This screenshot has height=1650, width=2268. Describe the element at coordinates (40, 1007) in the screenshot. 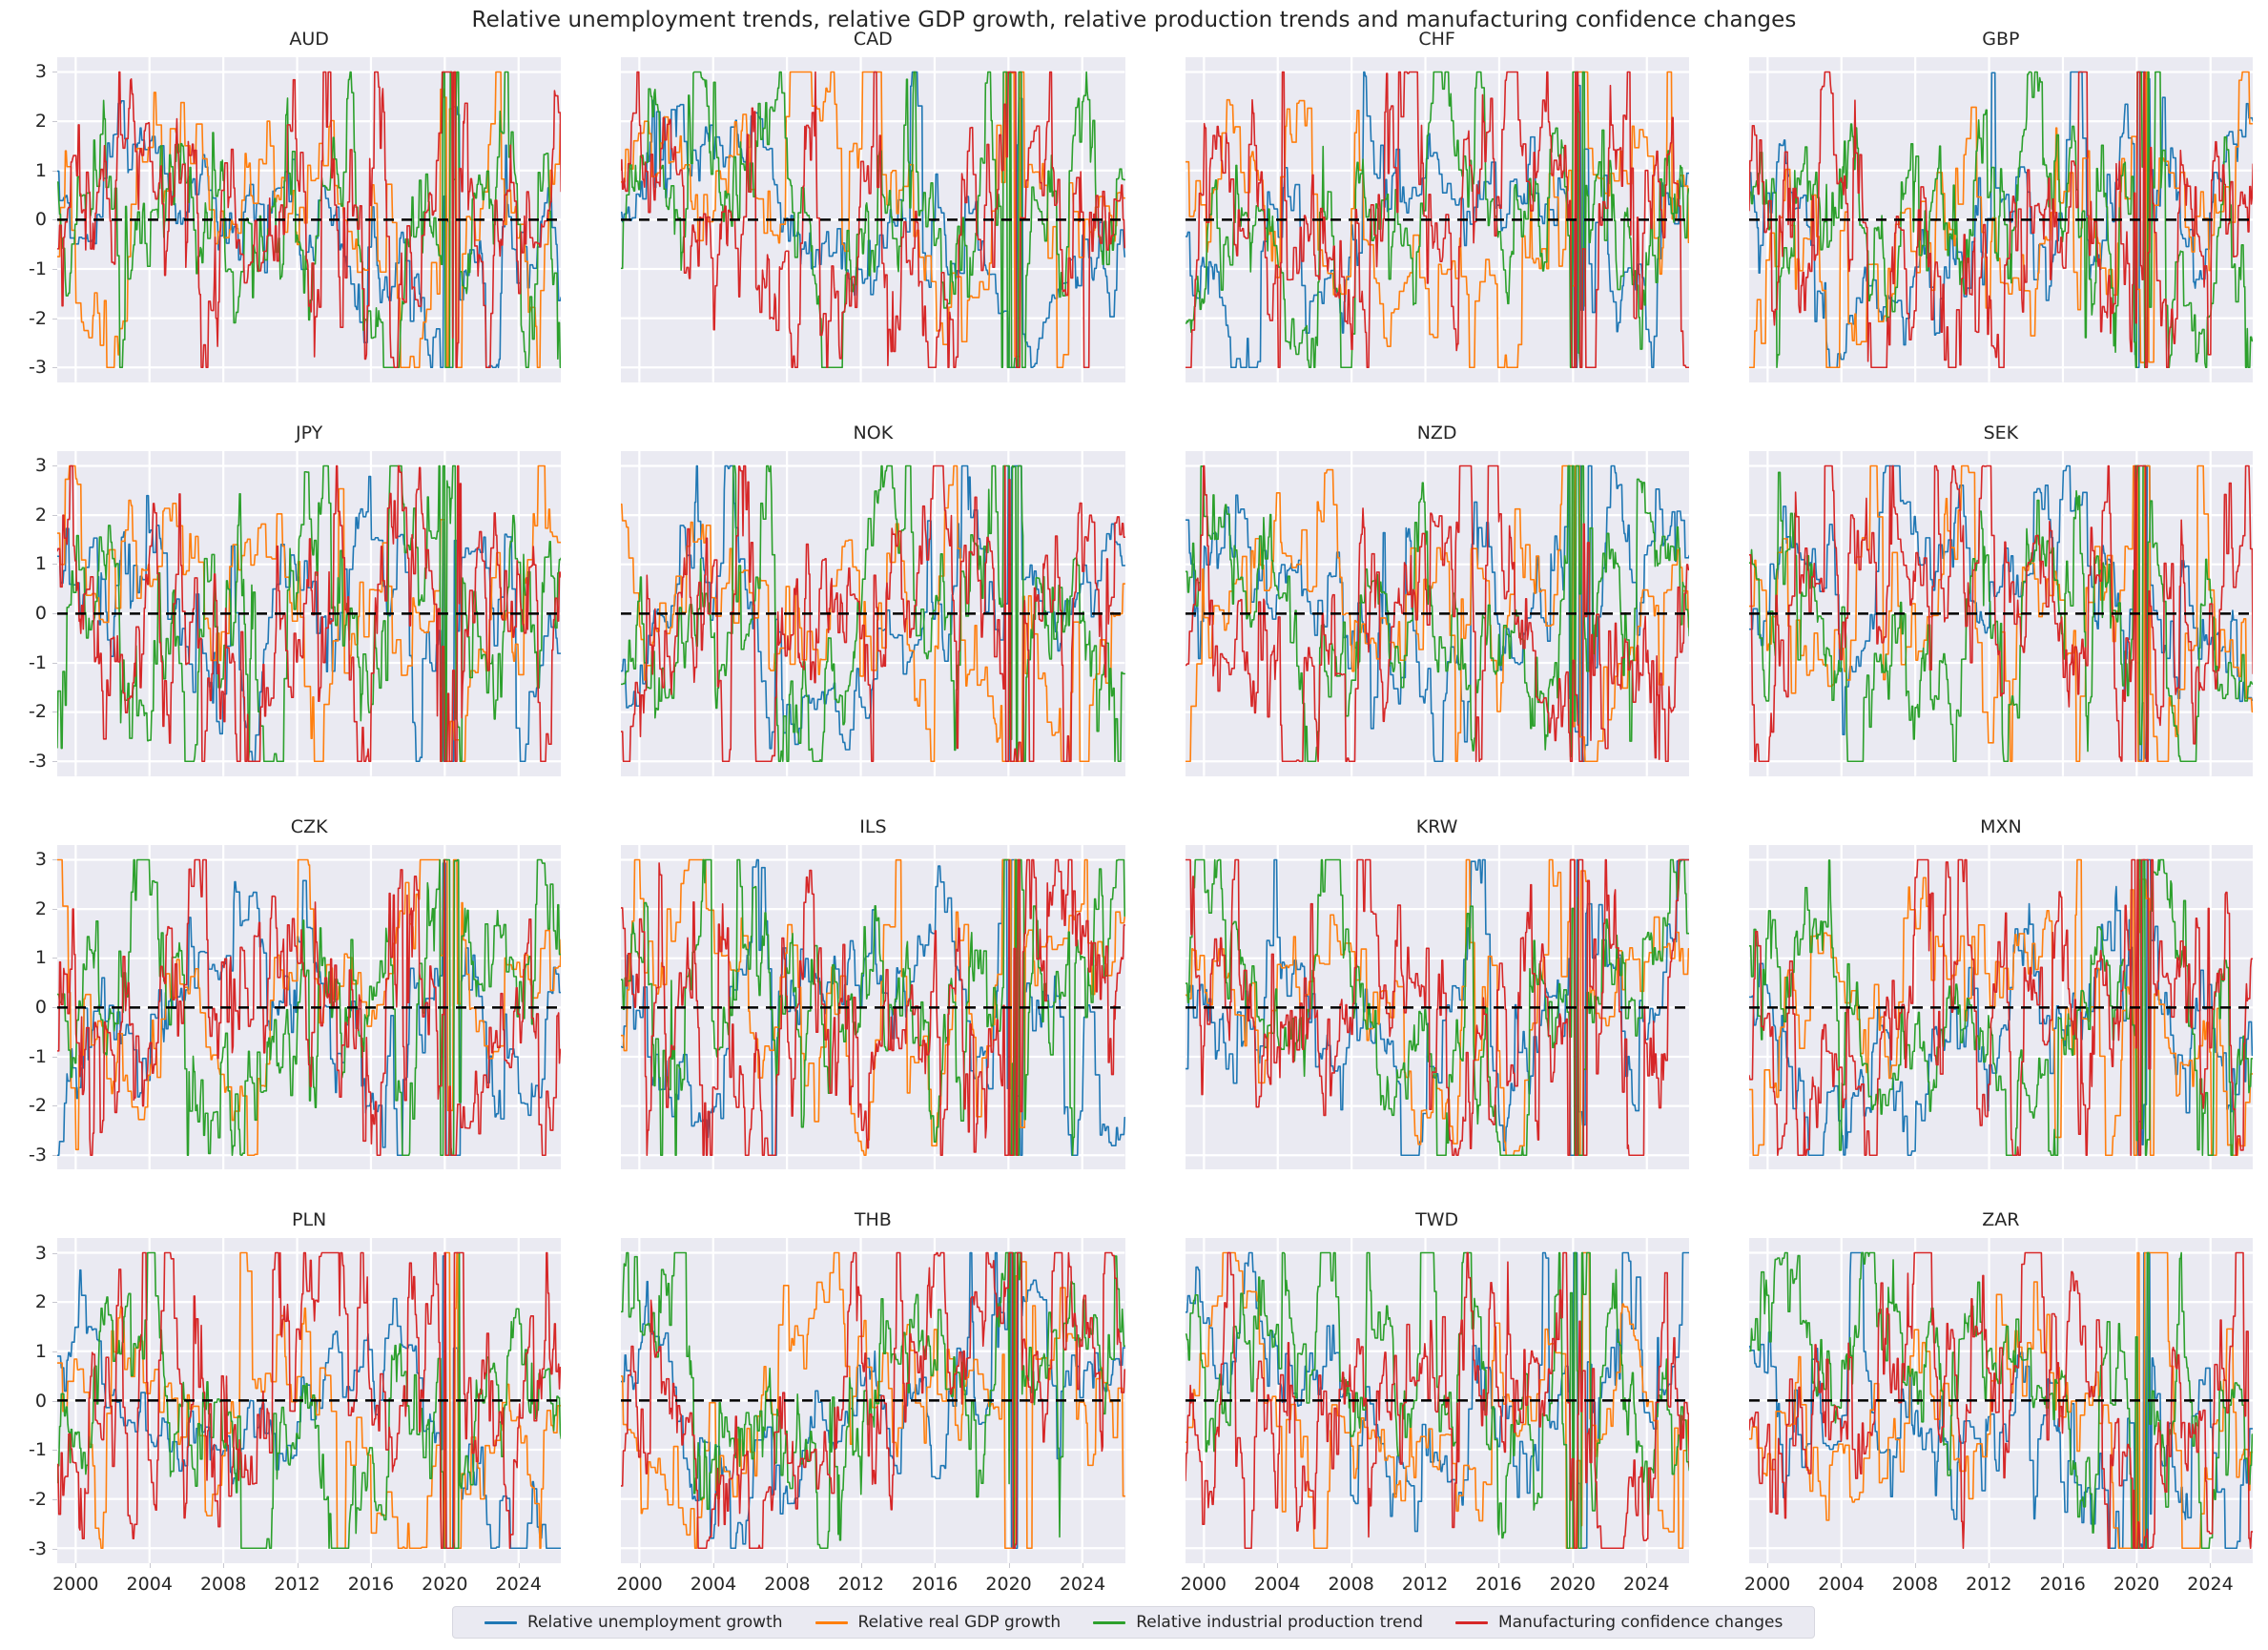

I see `y-tick-label: 0` at that location.